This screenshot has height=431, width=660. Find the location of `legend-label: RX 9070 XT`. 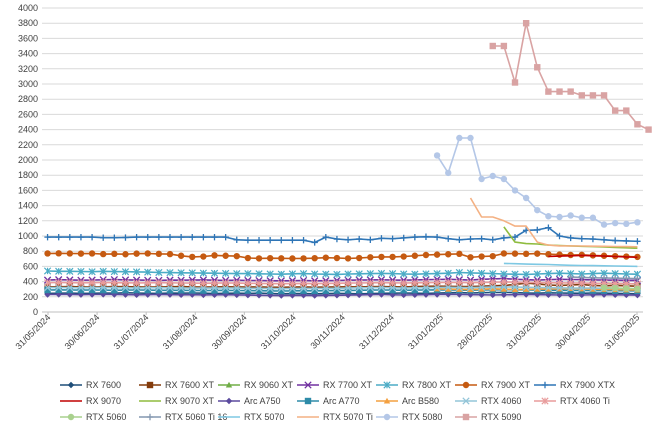

legend-label: RX 9070 XT is located at coordinates (190, 401).